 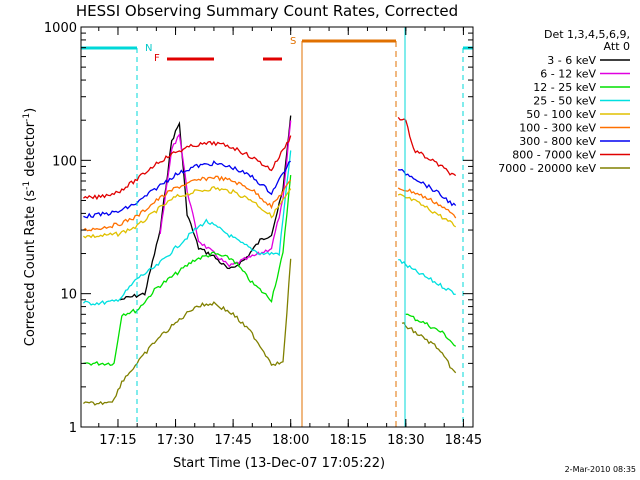 I want to click on y-axis-label-exp: -1, so click(x=27, y=185).